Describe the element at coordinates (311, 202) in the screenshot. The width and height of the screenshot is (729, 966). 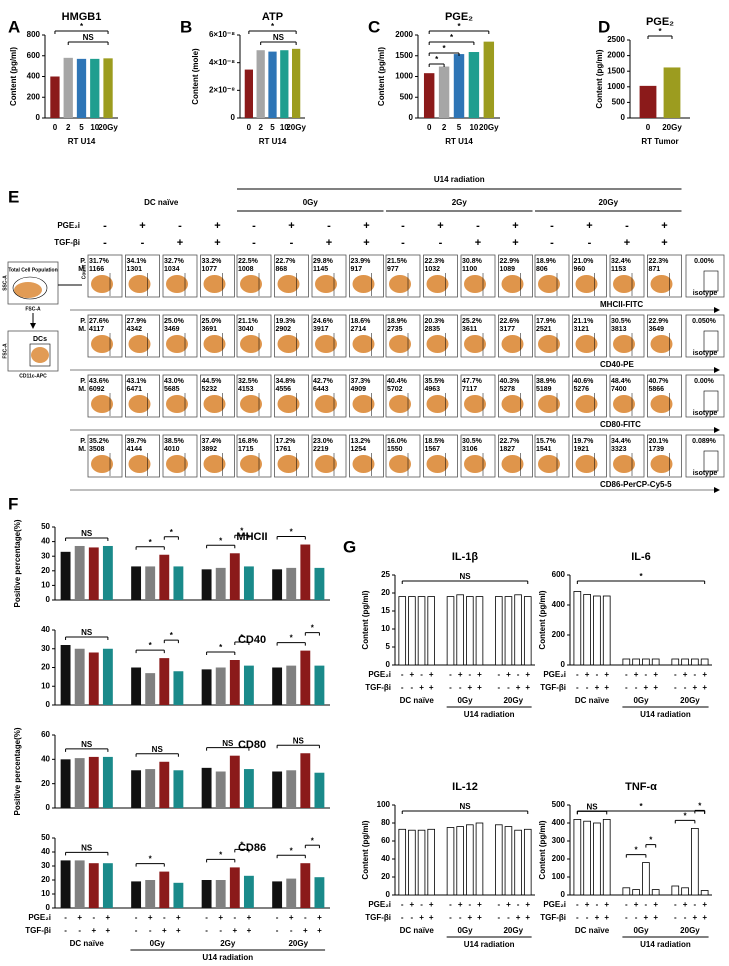
I see `group-label: 0Gy` at that location.